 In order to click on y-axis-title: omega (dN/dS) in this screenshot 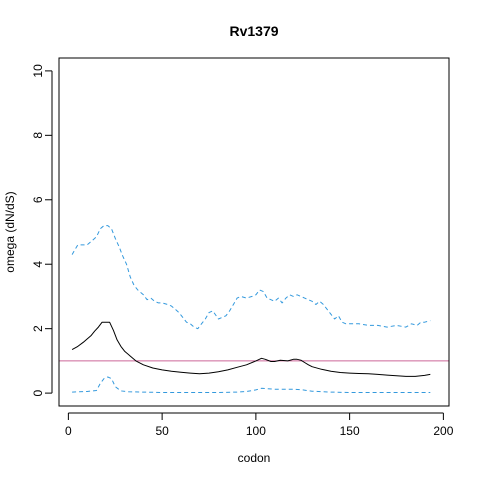, I will do `click(10, 231)`.